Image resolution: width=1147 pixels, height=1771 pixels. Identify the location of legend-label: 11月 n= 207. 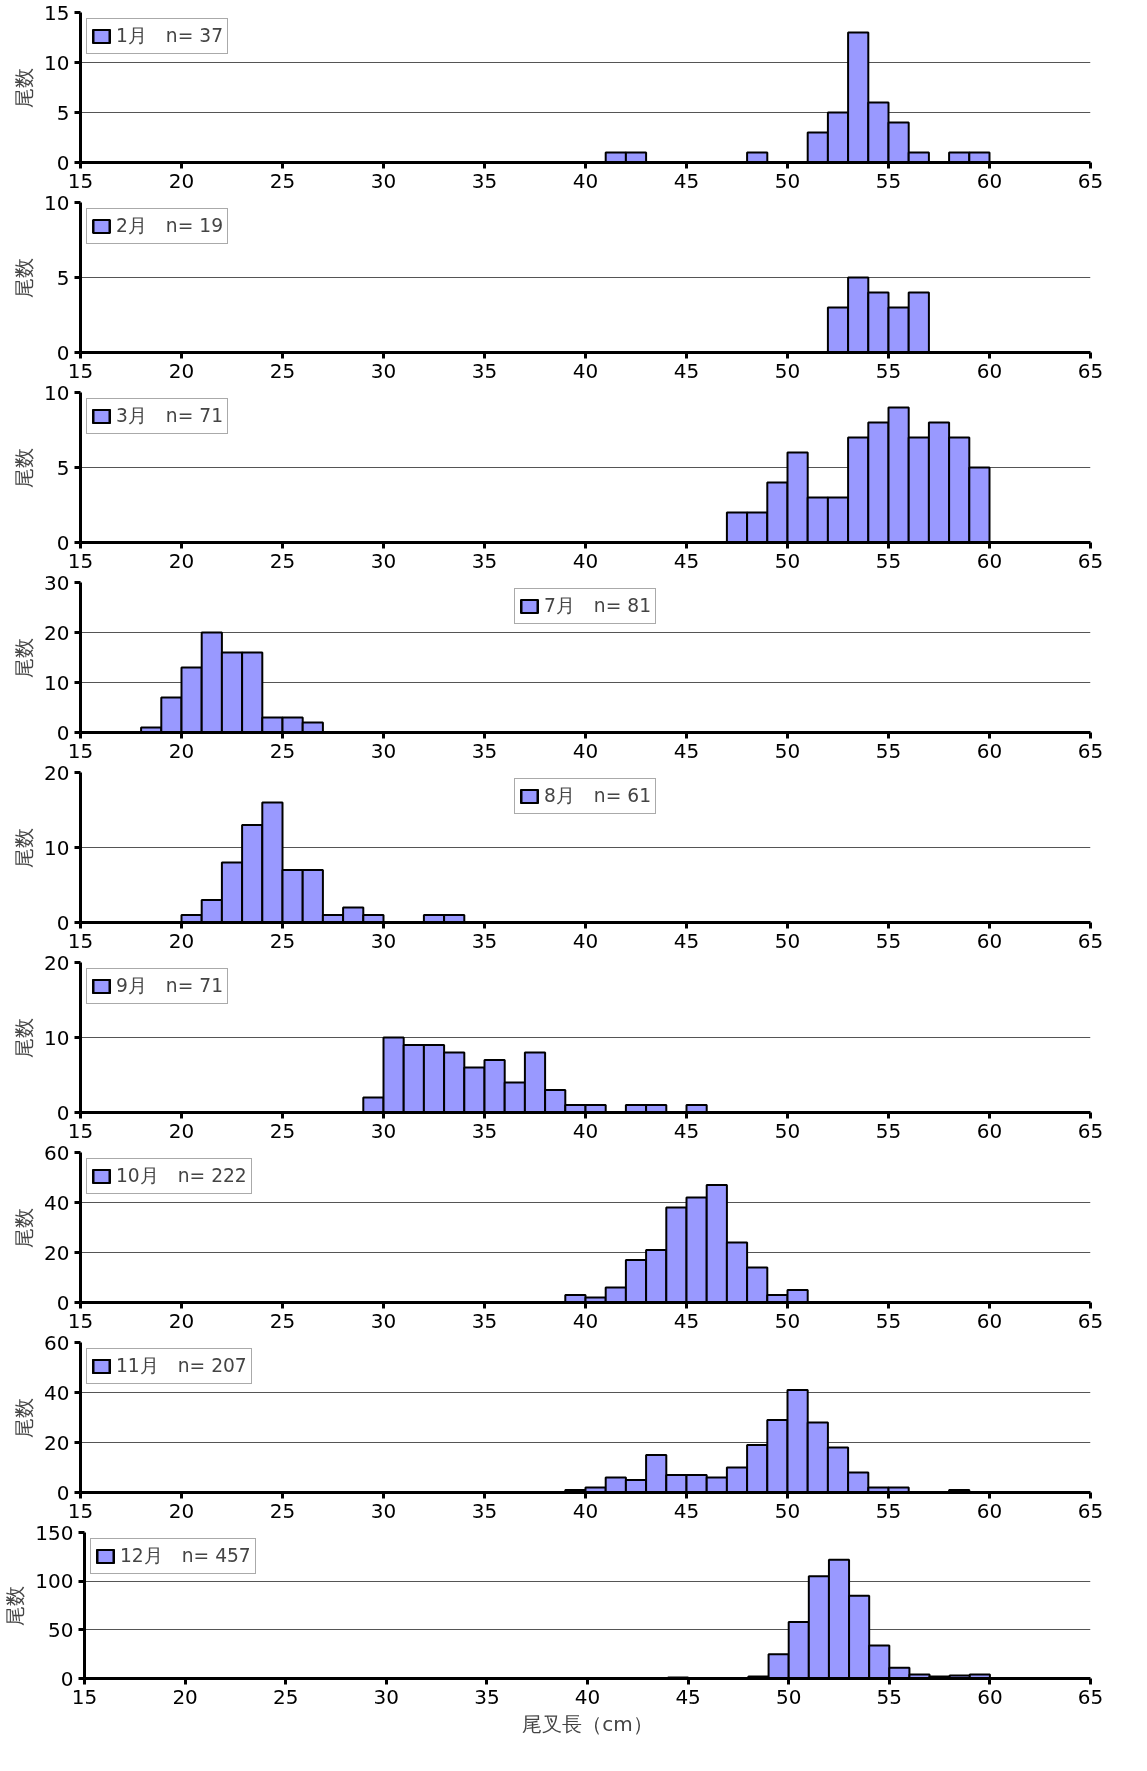
(181, 1366).